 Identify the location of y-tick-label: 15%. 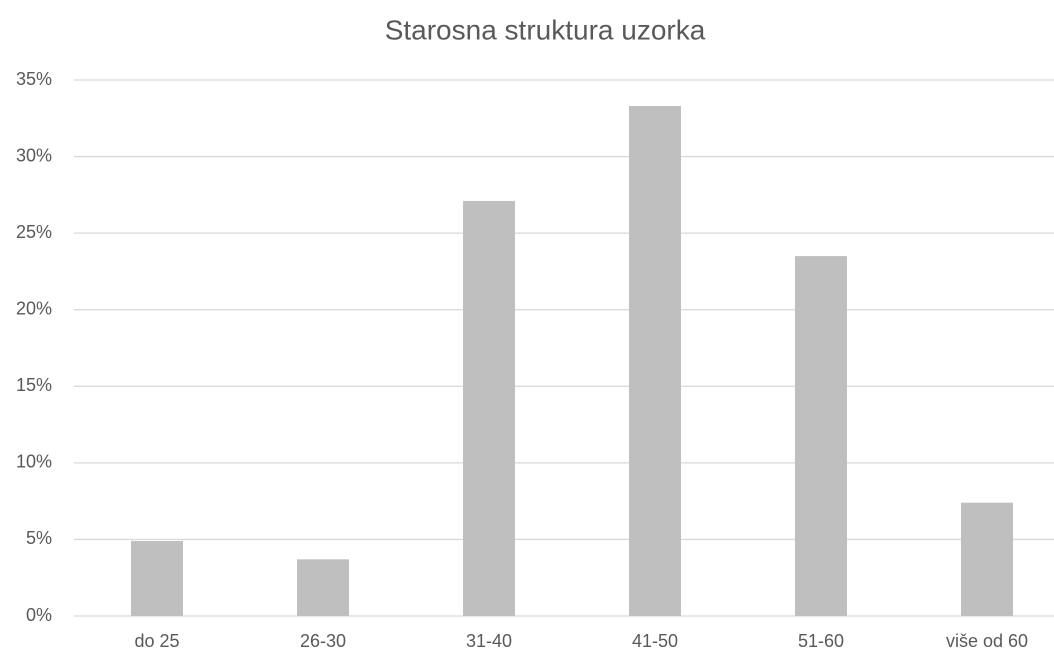
(34, 385).